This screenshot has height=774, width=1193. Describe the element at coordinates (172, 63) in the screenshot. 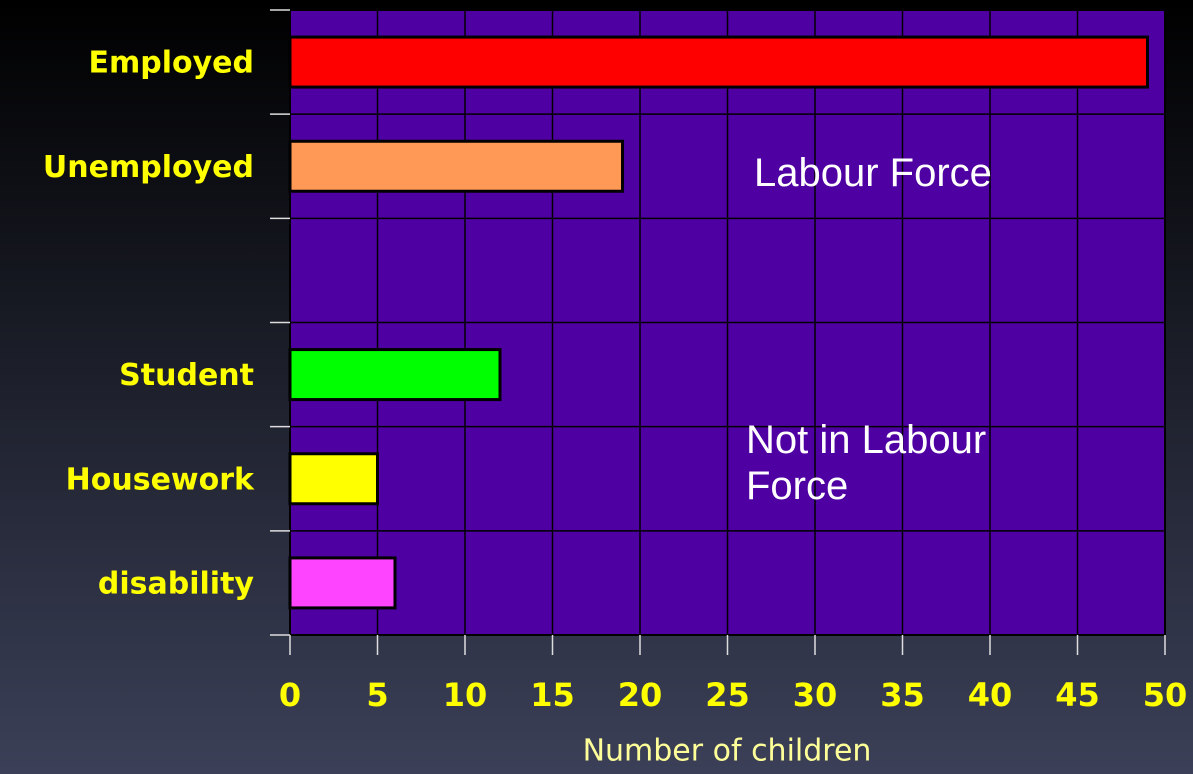

I see `y-tick-label: Employed` at that location.